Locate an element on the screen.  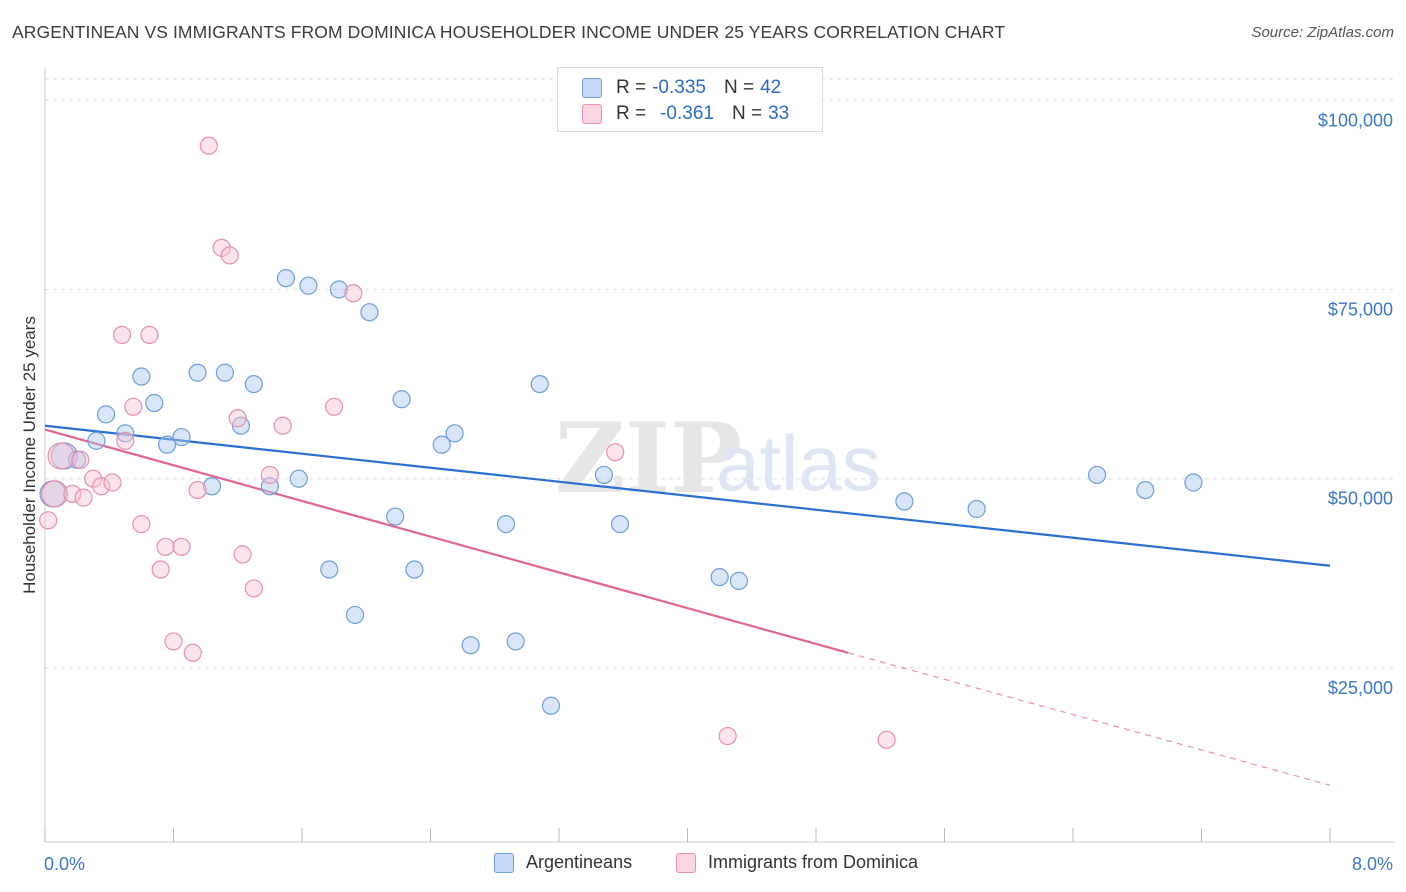
y-tick-label: $100,000 is located at coordinates (1355, 120).